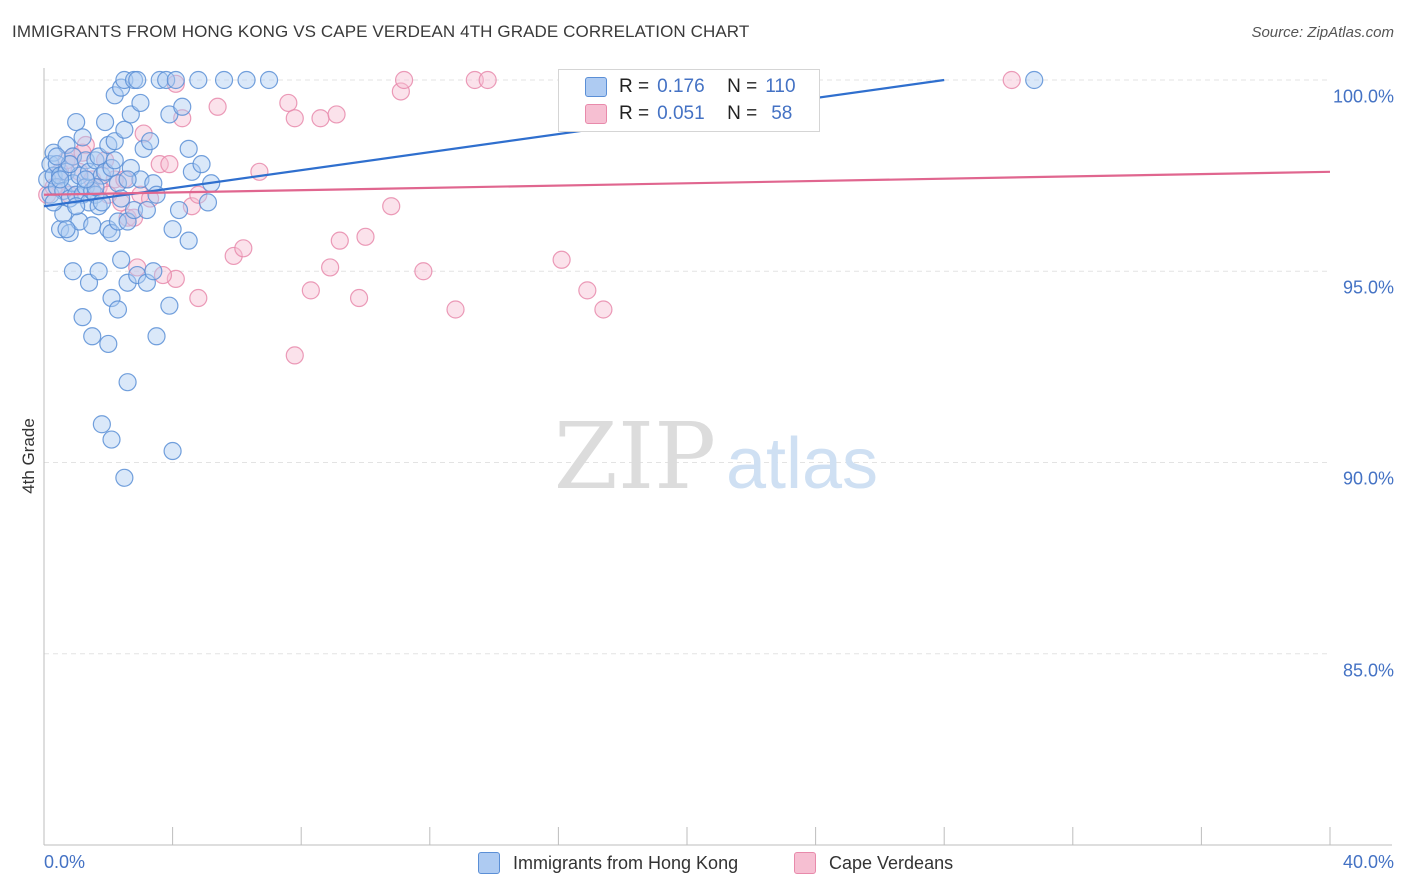 Image resolution: width=1406 pixels, height=892 pixels. Describe the element at coordinates (65, 862) in the screenshot. I see `x-axis-min-label: 0.0%` at that location.